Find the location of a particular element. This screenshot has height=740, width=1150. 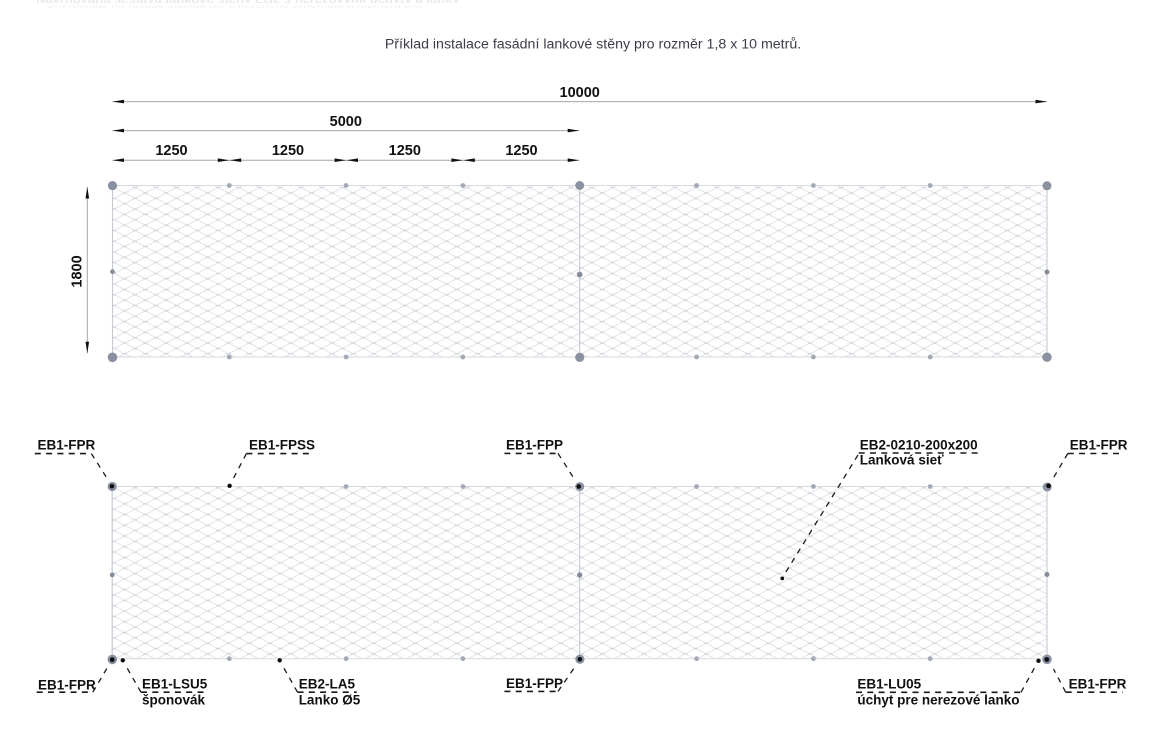

svg-text: EB2-LA5 is located at coordinates (327, 684).